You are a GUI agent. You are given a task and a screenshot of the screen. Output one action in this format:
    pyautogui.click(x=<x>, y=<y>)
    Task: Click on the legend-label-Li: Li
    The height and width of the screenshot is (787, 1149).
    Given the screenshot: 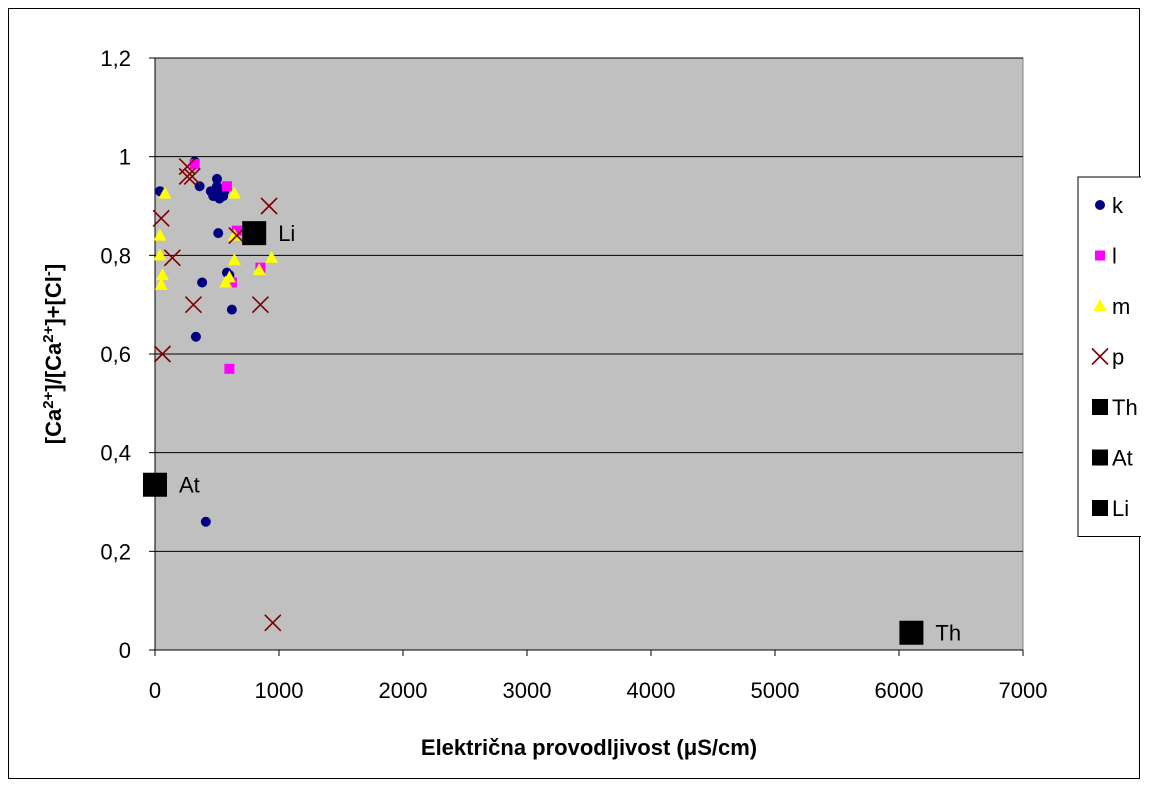 What is the action you would take?
    pyautogui.click(x=1120, y=508)
    